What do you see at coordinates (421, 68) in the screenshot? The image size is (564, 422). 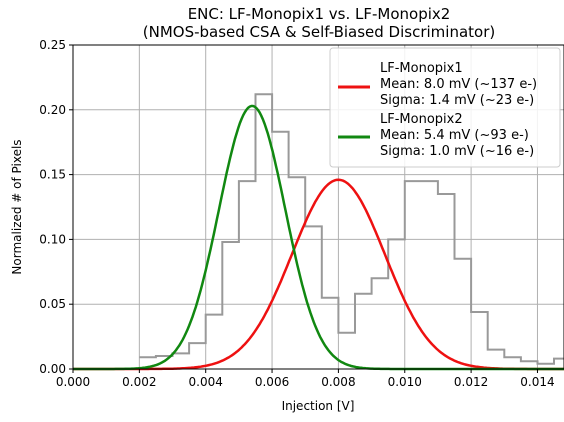 I see `legend-monopix1-name: LF-Monopix1` at bounding box center [421, 68].